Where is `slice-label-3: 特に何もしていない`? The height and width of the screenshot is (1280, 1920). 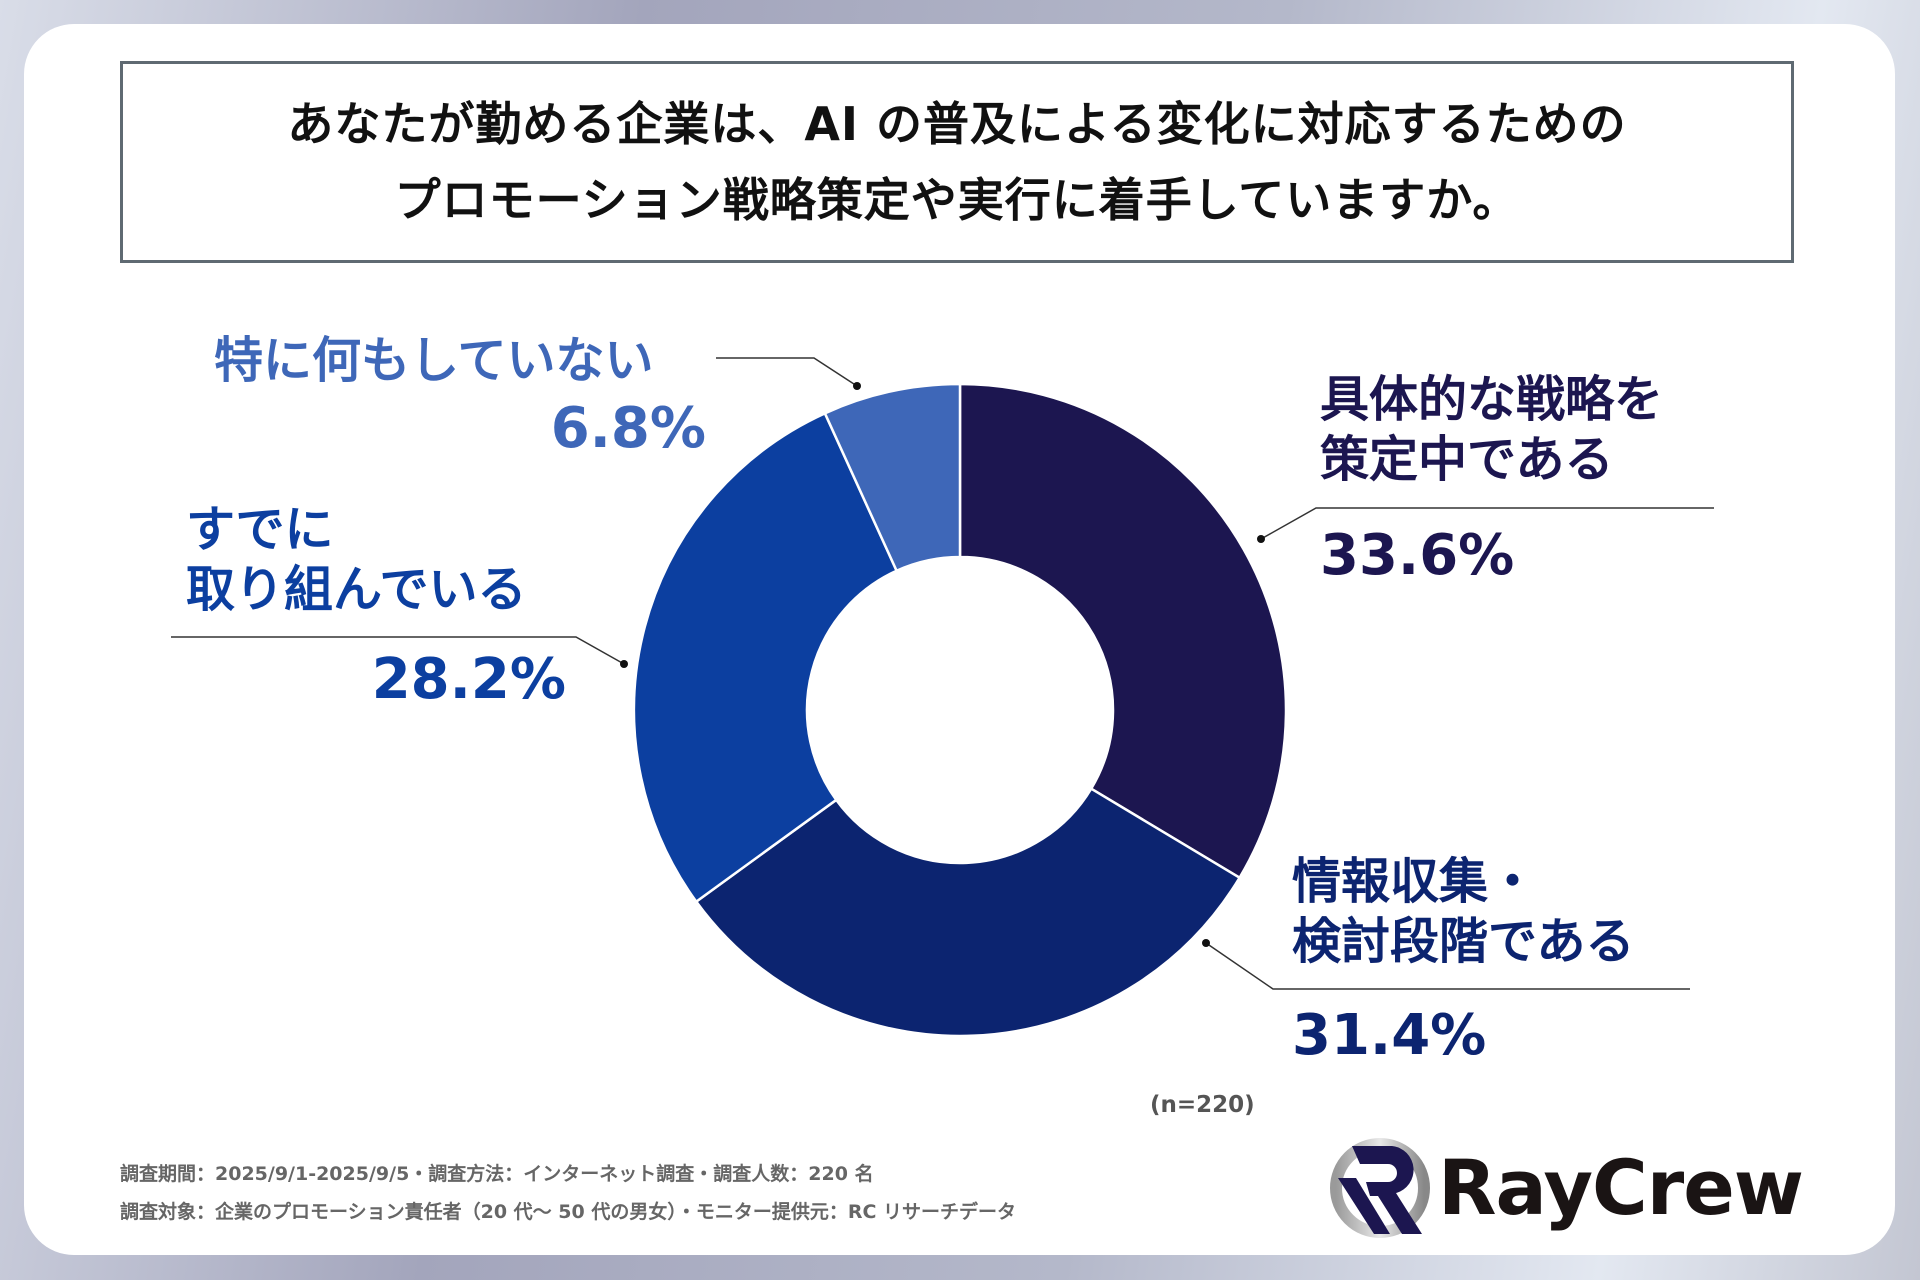
slice-label-3: 特に何もしていない is located at coordinates (434, 361).